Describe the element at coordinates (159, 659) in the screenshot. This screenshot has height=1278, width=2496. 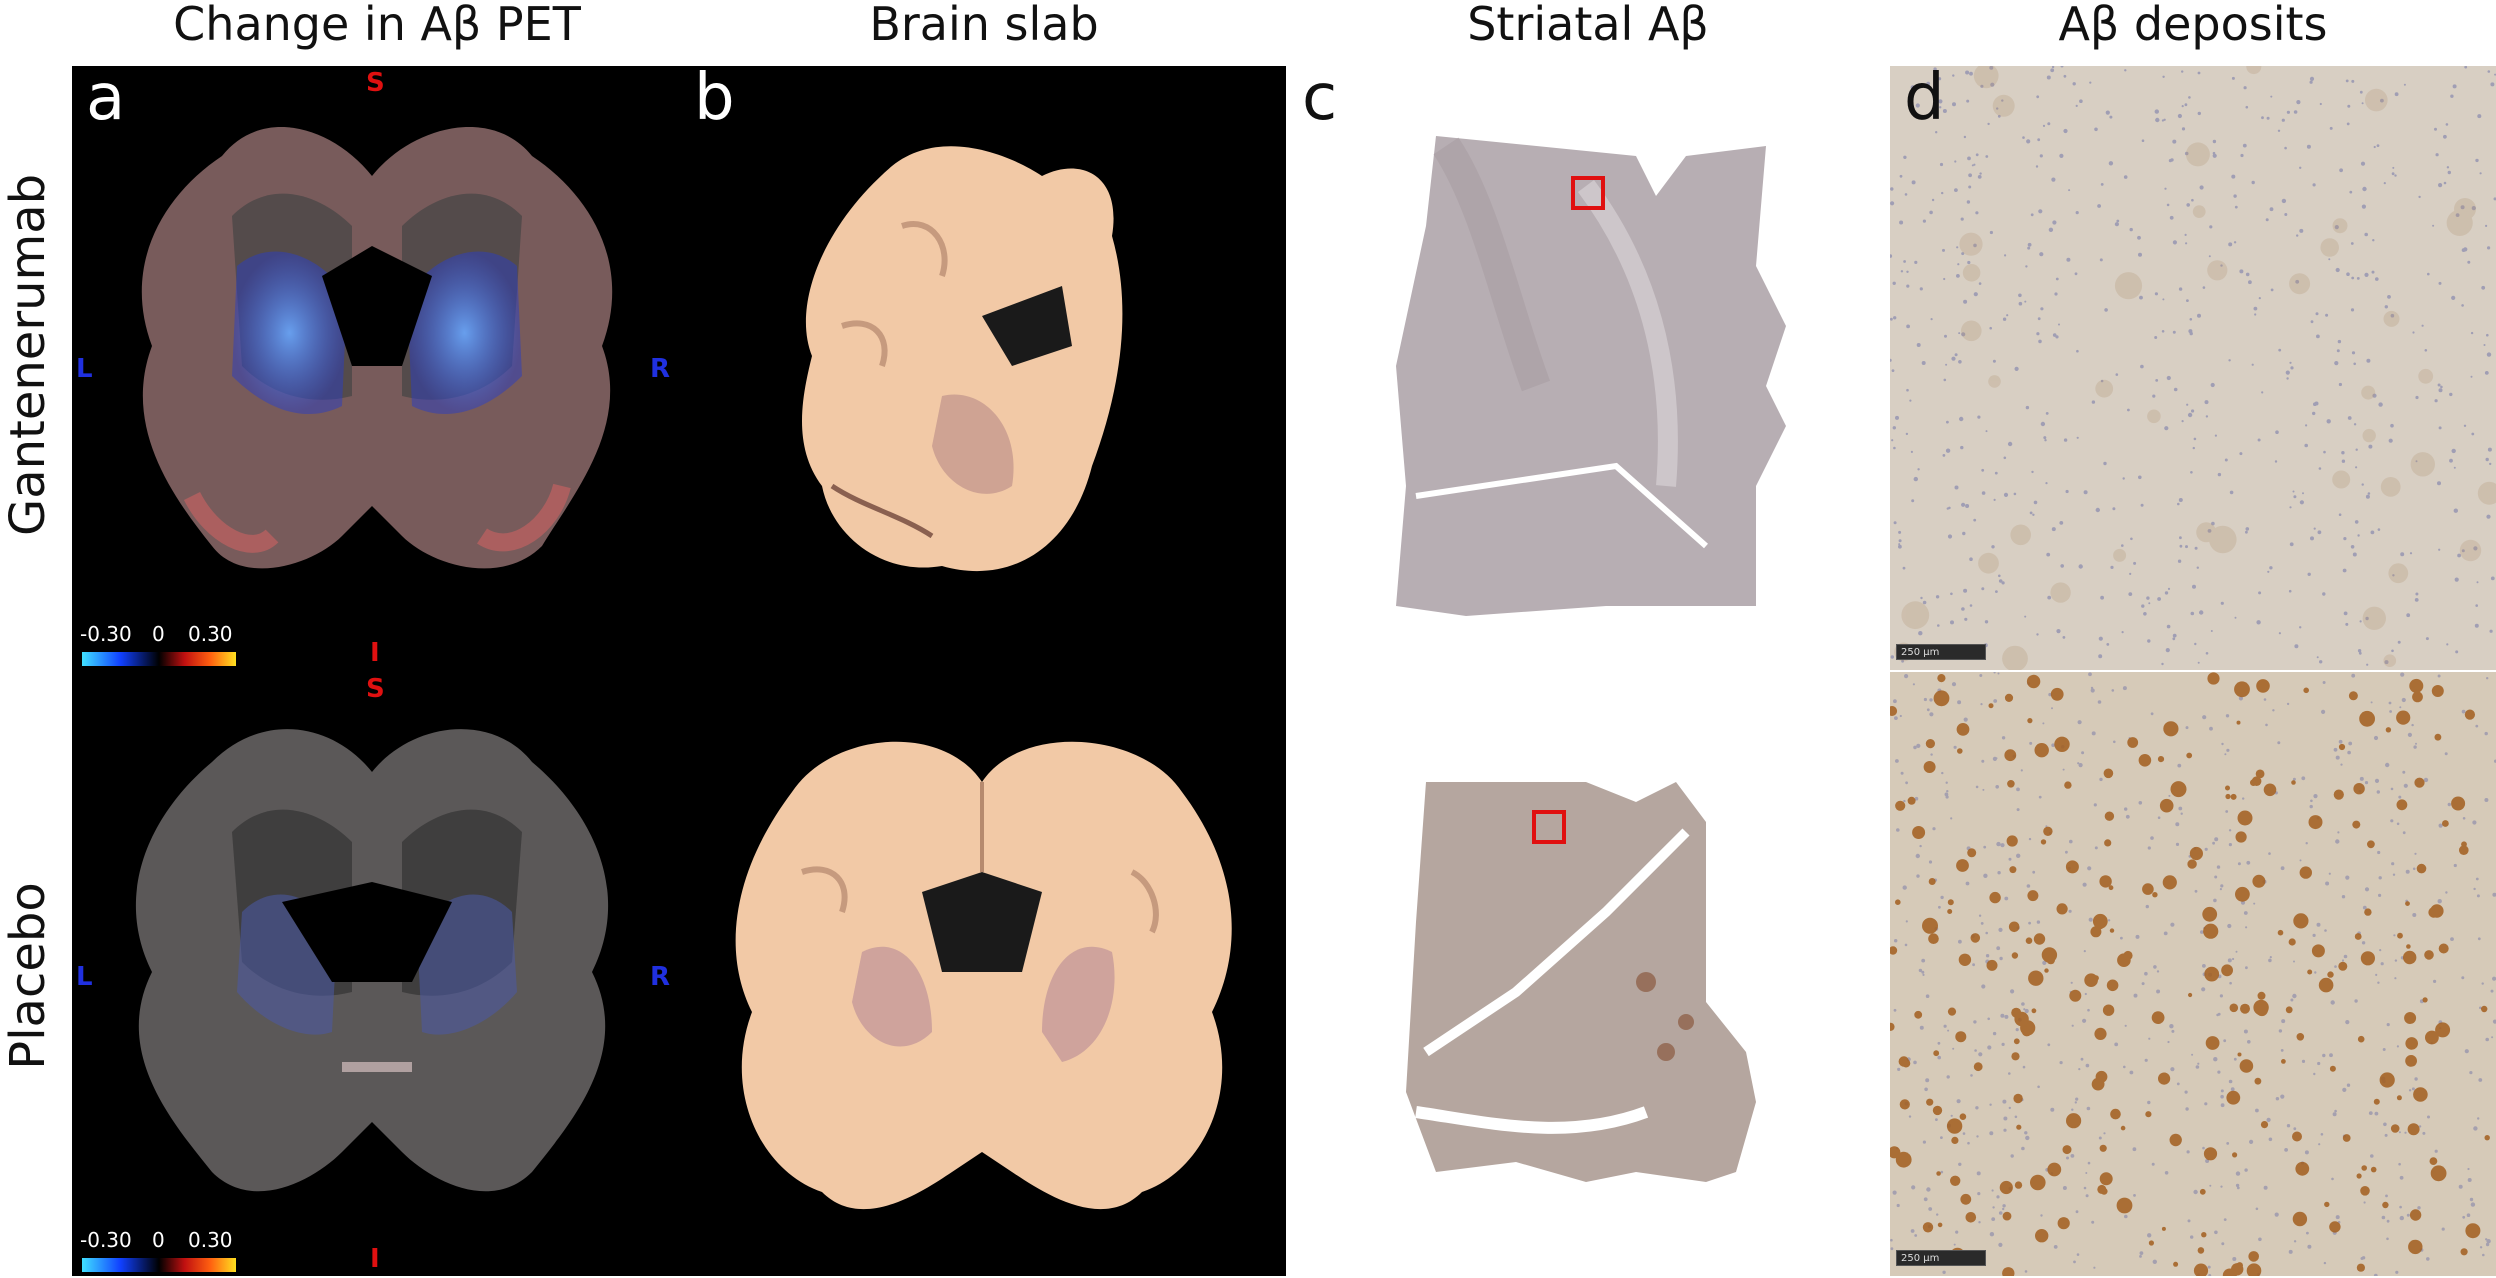
I see `colorbar-top` at that location.